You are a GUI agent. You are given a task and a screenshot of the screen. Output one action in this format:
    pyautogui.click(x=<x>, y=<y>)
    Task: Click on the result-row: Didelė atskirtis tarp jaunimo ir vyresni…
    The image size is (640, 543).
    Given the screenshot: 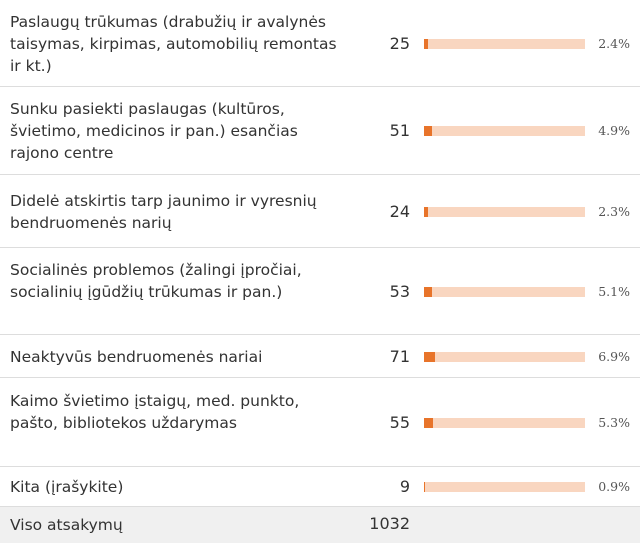 What is the action you would take?
    pyautogui.click(x=320, y=211)
    